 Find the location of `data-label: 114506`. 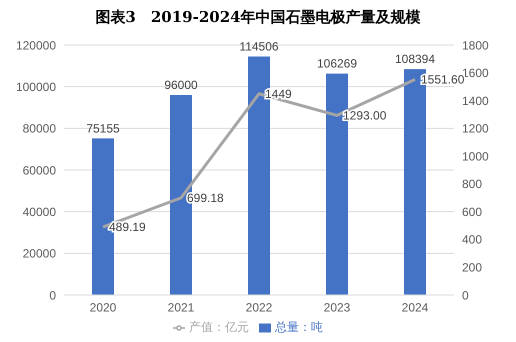

data-label: 114506 is located at coordinates (259, 46).